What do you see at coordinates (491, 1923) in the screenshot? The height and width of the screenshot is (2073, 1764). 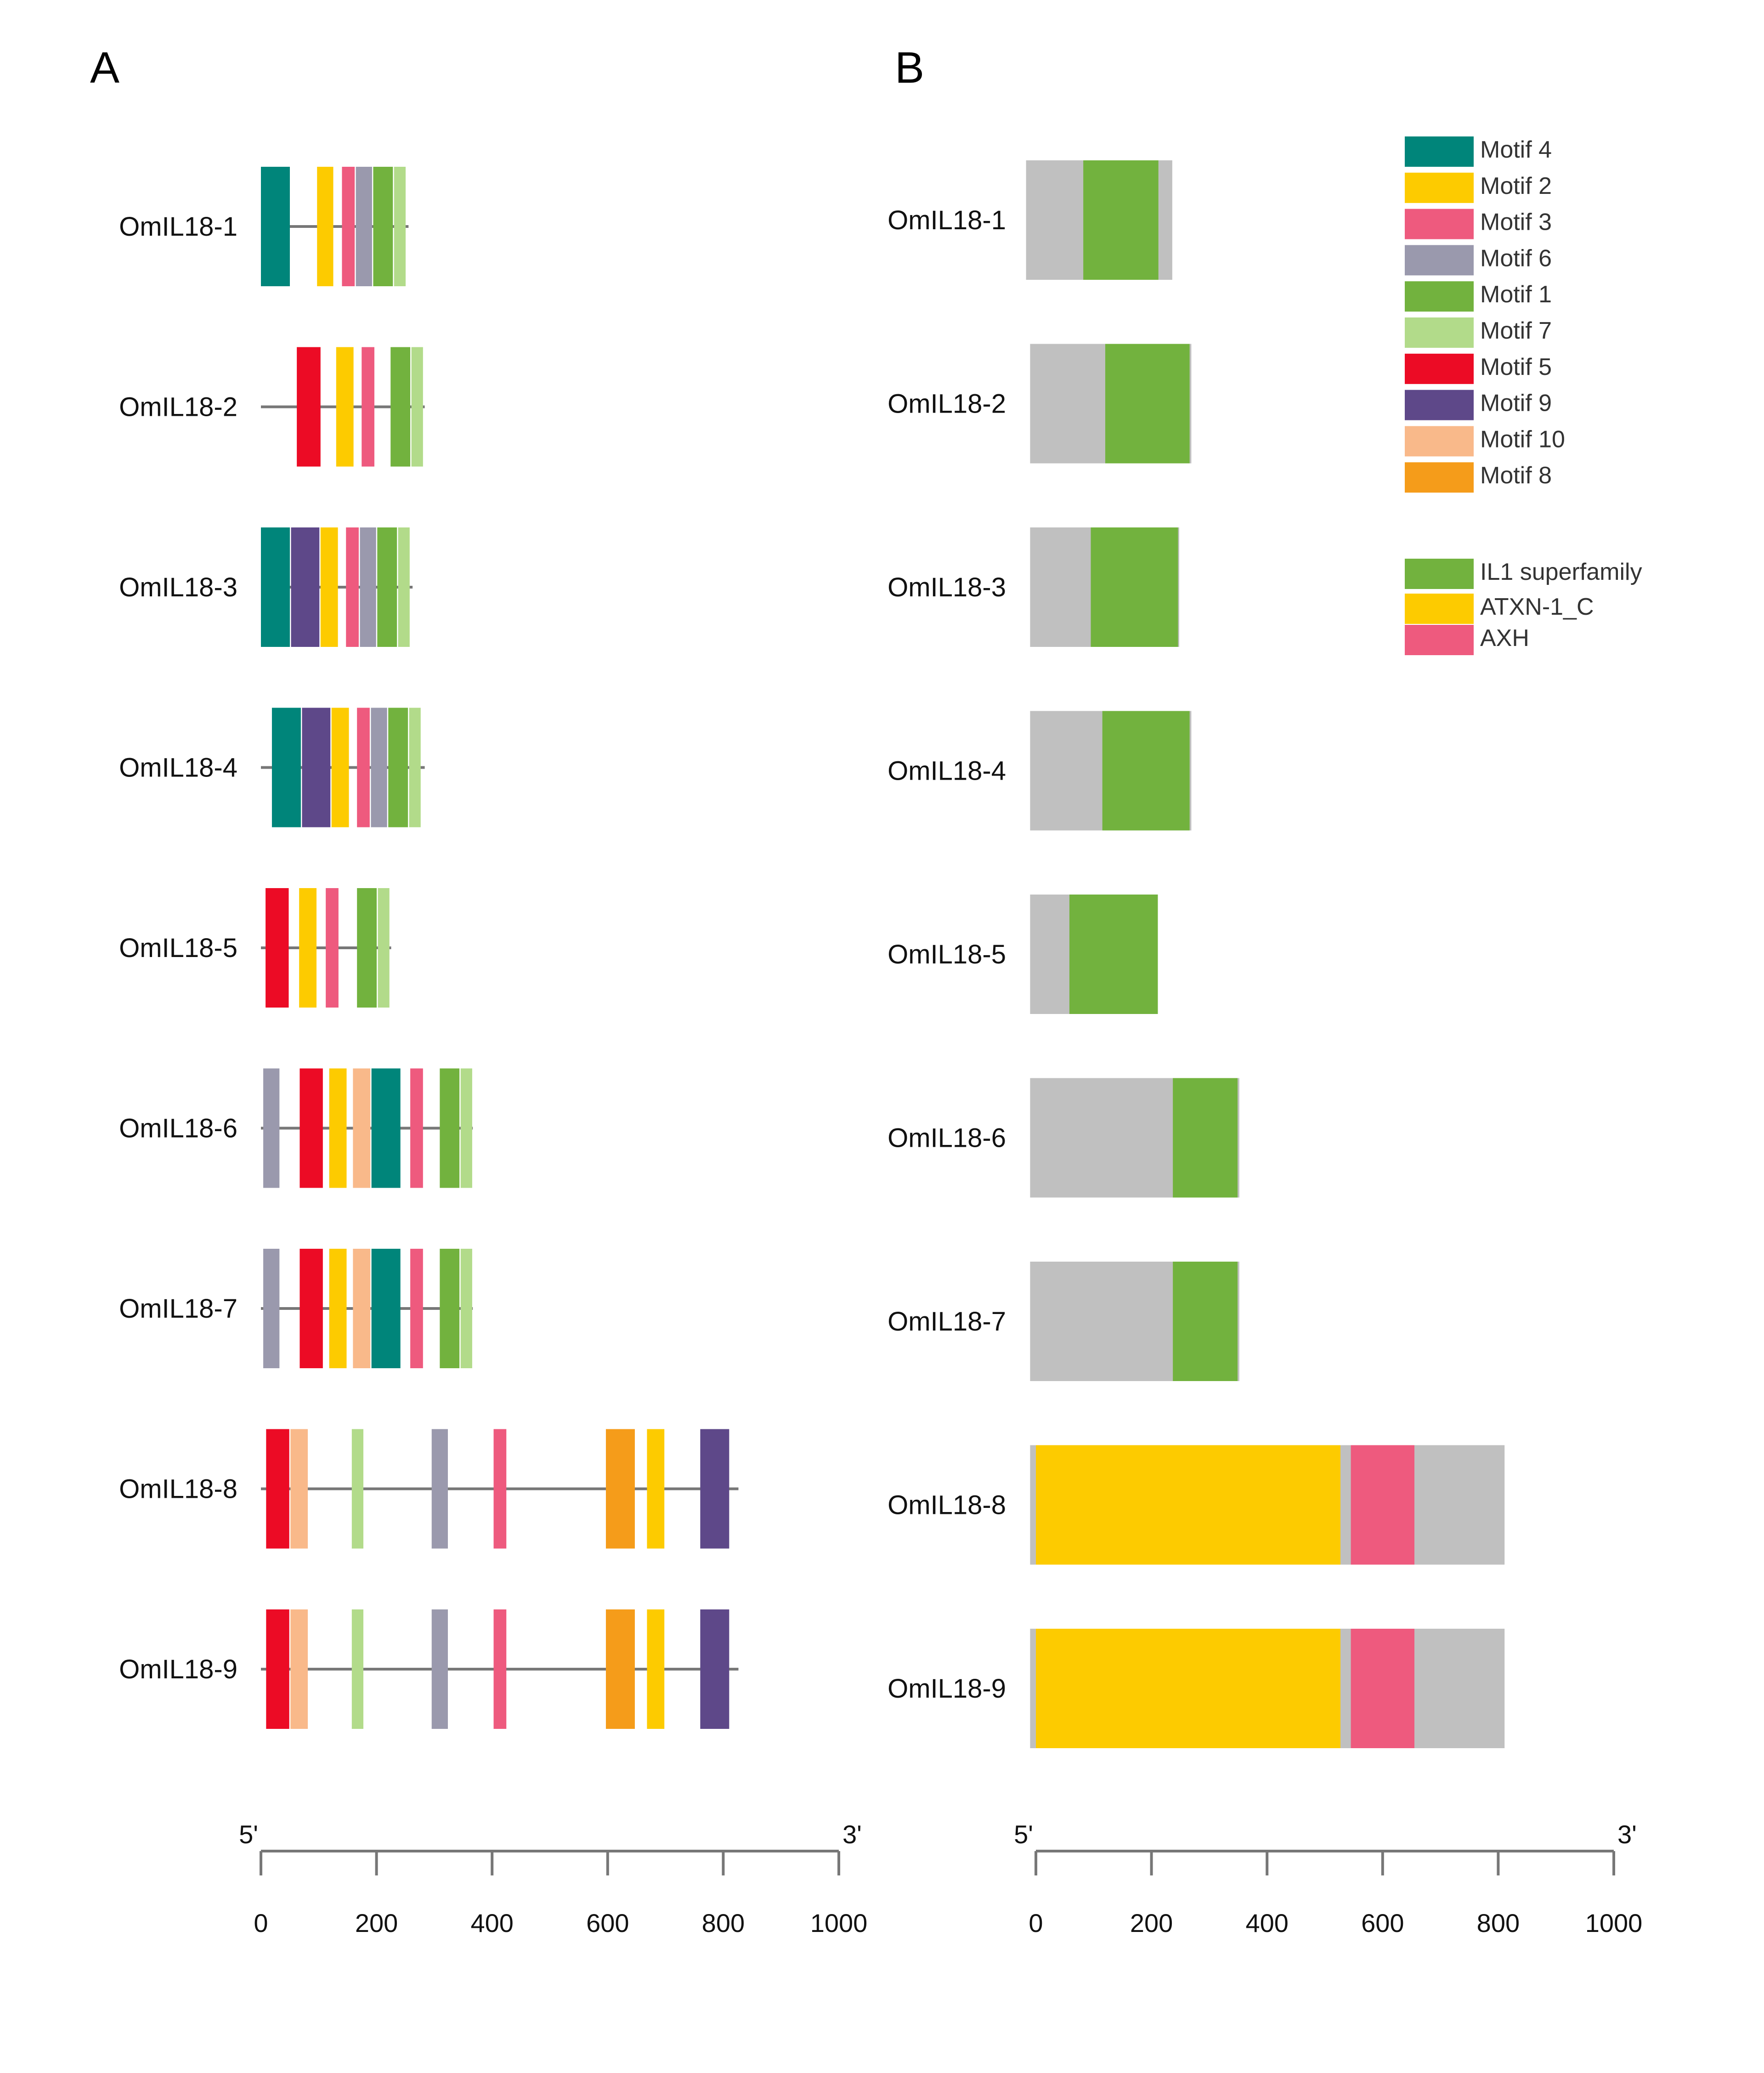 I see `axis-tick-label: 400` at bounding box center [491, 1923].